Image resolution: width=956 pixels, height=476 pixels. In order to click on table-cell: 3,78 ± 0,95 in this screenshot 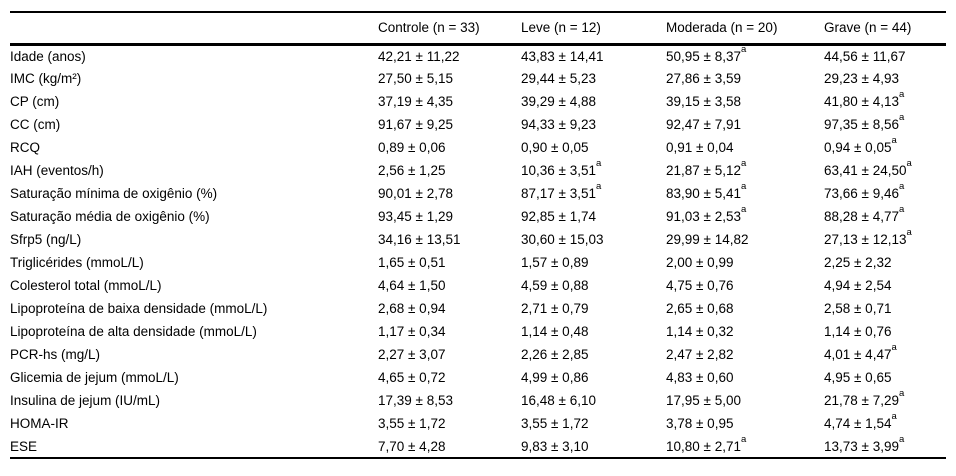, I will do `click(700, 423)`.